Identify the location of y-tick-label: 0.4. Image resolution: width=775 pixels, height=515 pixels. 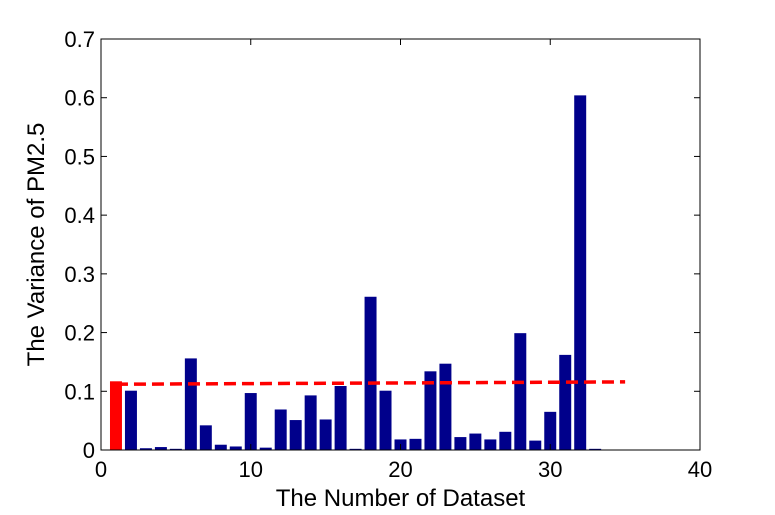
(79, 215).